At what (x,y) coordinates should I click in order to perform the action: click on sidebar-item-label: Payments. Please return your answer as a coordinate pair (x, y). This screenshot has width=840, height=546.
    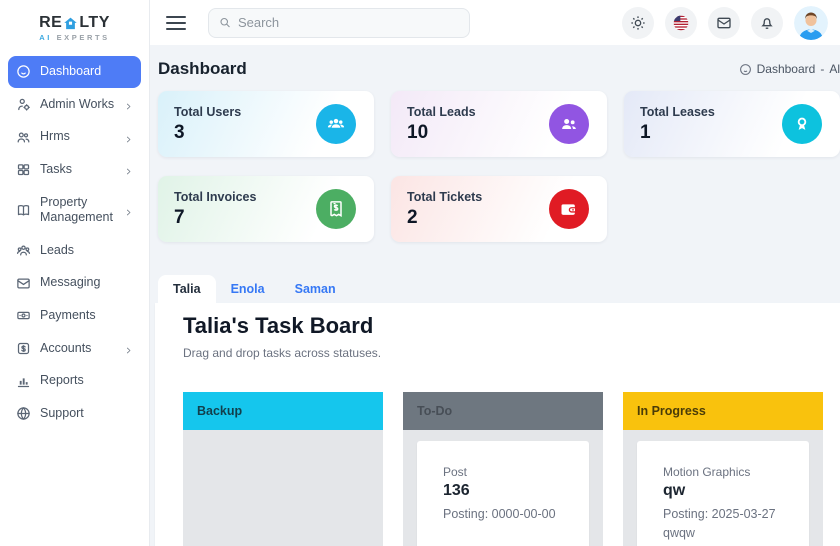
    Looking at the image, I should click on (68, 315).